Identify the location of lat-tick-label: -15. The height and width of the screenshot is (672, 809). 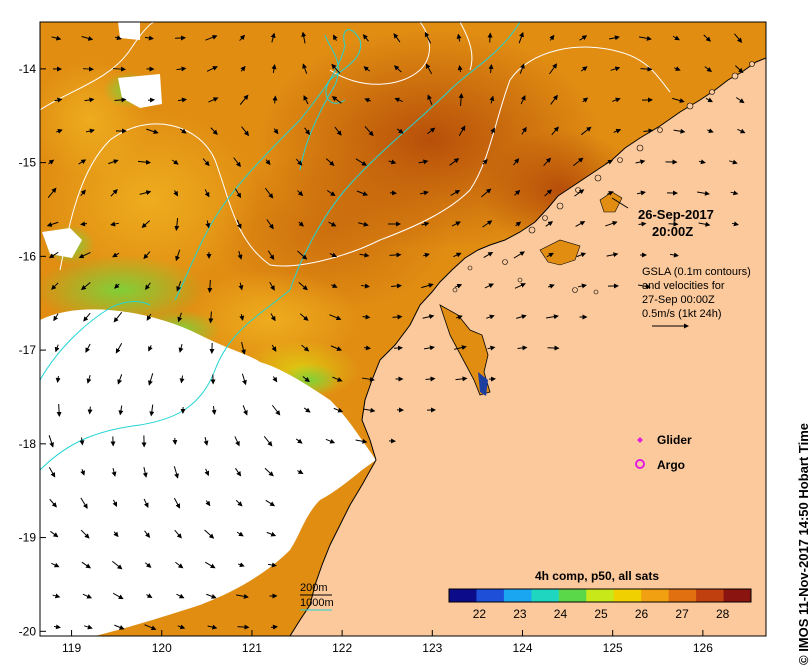
(28, 163).